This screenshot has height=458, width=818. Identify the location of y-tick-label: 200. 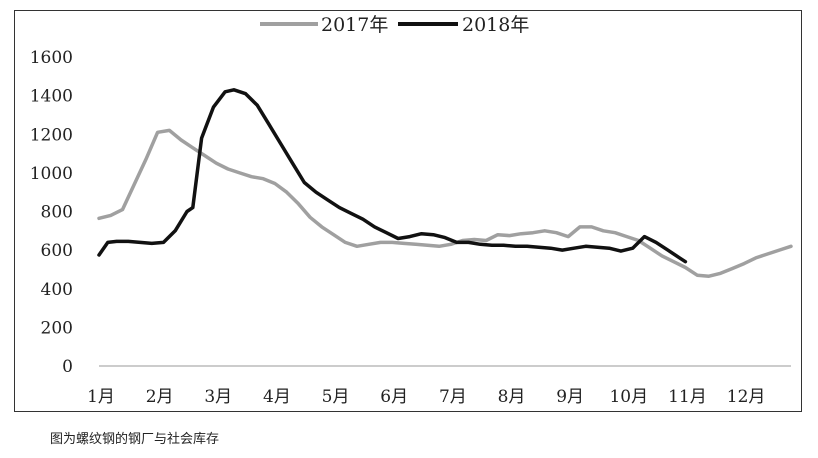
(57, 328).